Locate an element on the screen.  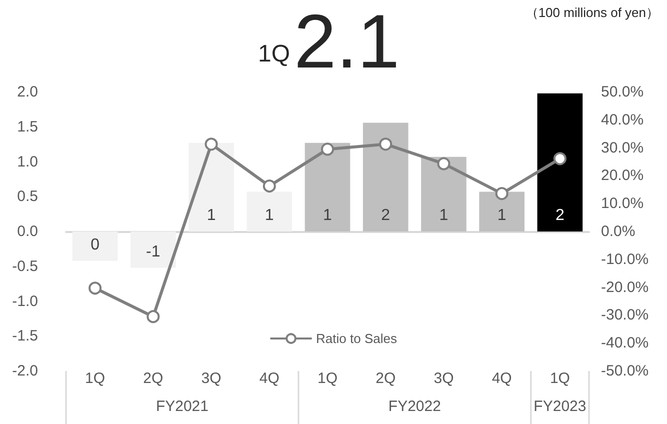
y-tick-label: 2.0 is located at coordinates (27, 92).